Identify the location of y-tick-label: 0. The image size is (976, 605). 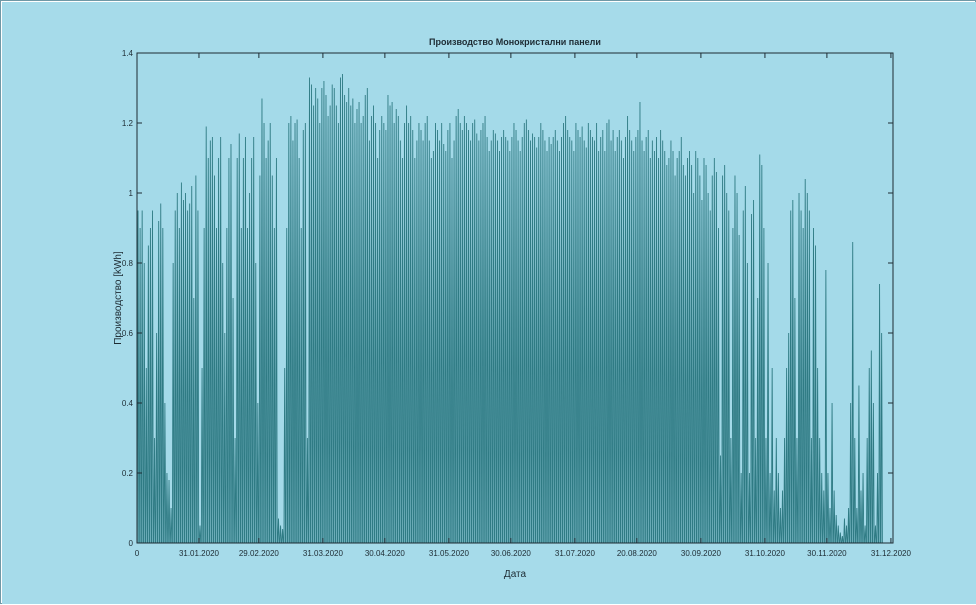
(131, 543).